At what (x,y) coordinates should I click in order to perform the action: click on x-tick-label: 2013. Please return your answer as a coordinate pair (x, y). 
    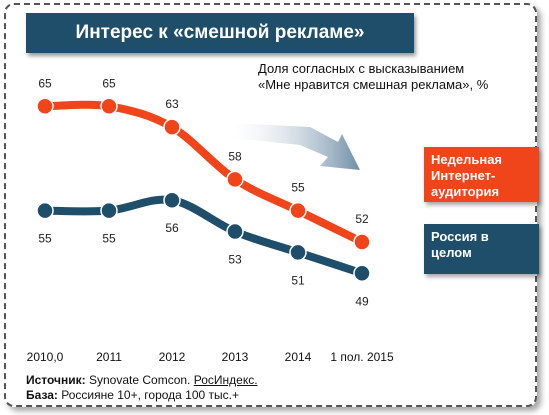
    Looking at the image, I should click on (235, 357).